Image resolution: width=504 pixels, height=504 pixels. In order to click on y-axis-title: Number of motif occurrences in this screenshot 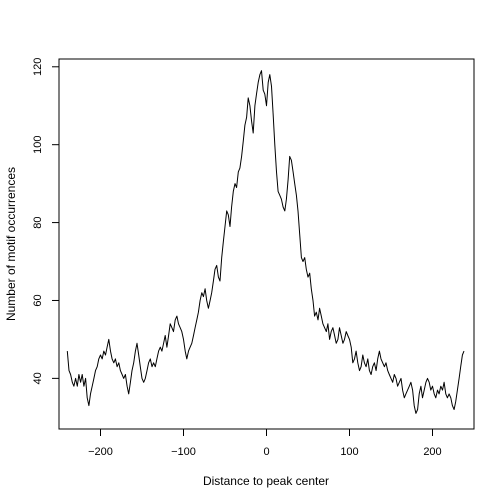, I will do `click(11, 244)`.